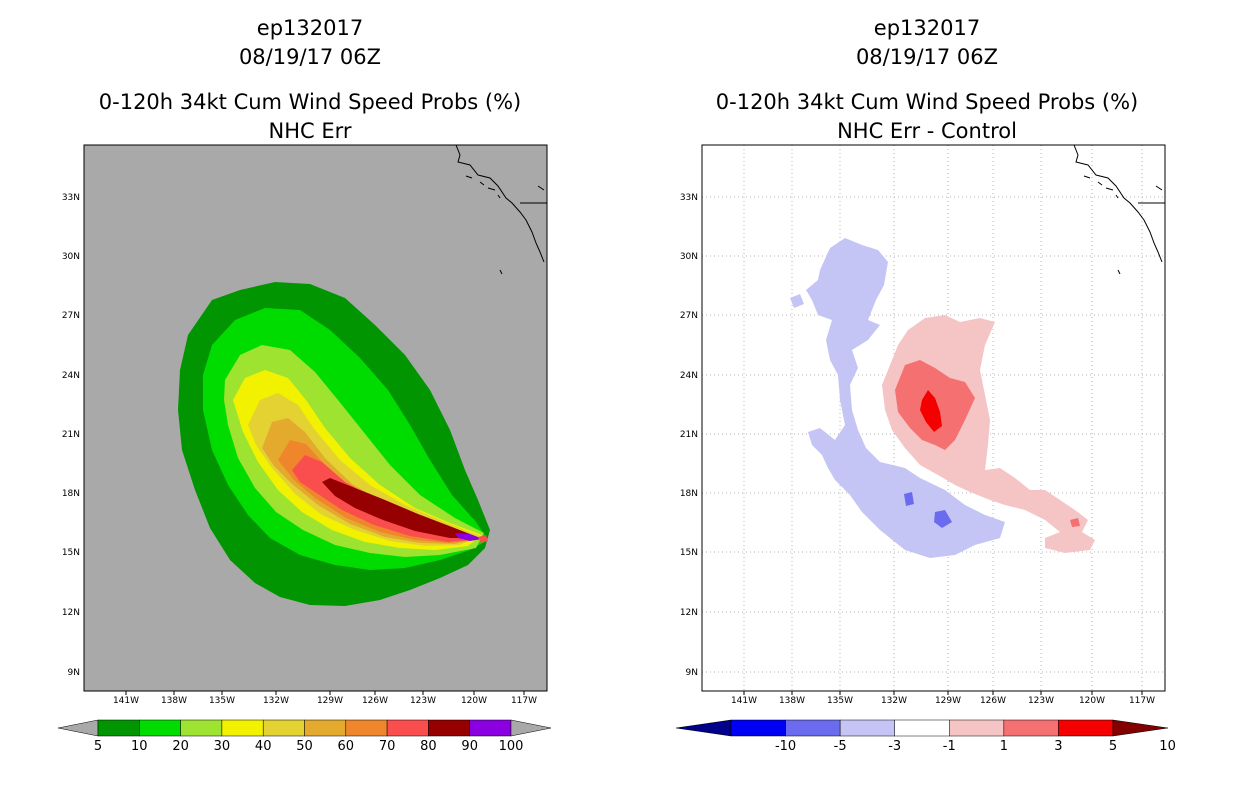  I want to click on diff-pos-small, so click(1075, 522).